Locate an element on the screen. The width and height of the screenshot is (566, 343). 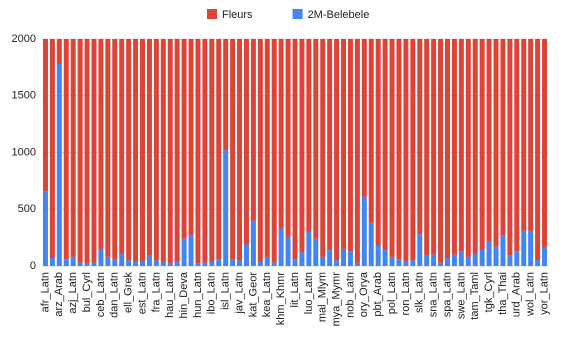
x-tick-label: pol_Latn is located at coordinates (392, 293).